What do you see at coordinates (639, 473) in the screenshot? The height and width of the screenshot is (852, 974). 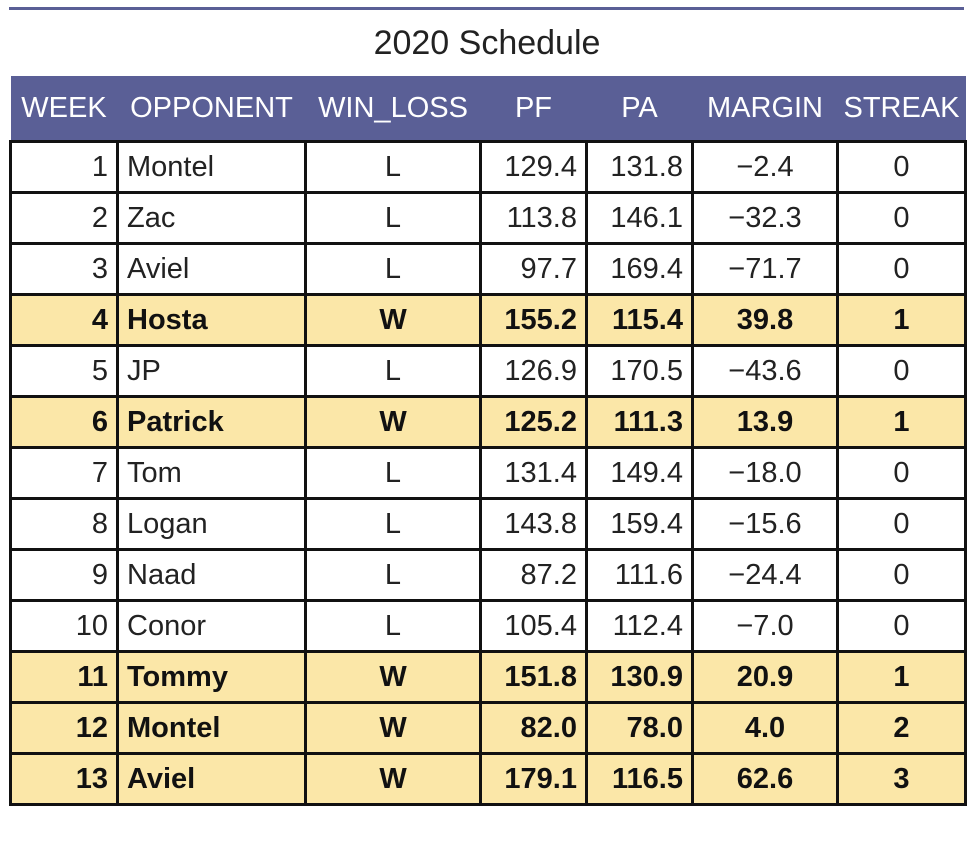 I see `cell-pa: 149.4` at bounding box center [639, 473].